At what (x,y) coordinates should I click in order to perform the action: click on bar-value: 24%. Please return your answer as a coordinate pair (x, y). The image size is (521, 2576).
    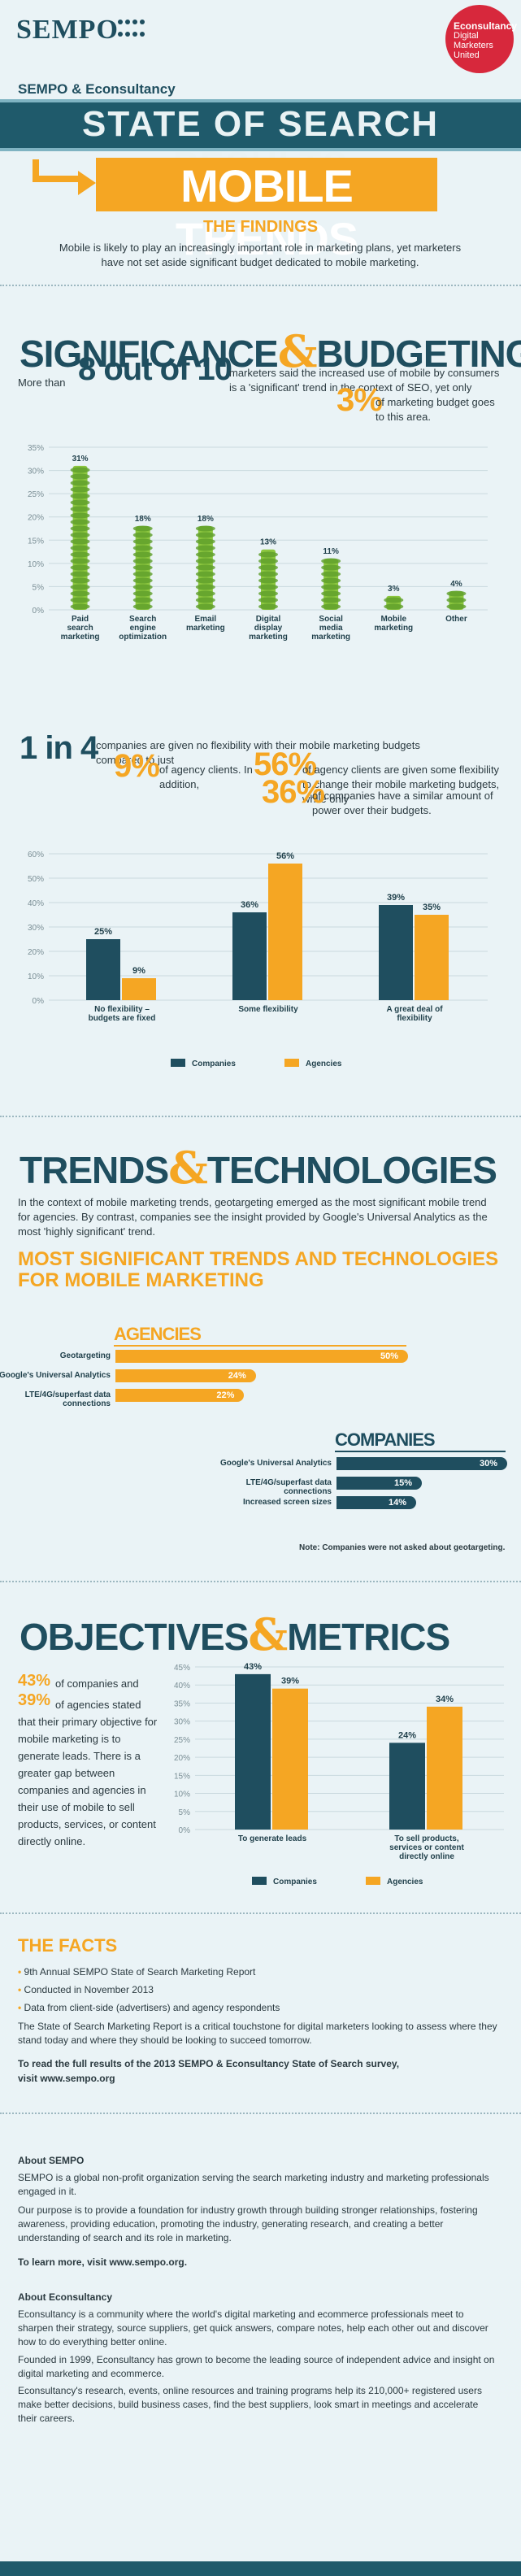
    Looking at the image, I should click on (237, 1376).